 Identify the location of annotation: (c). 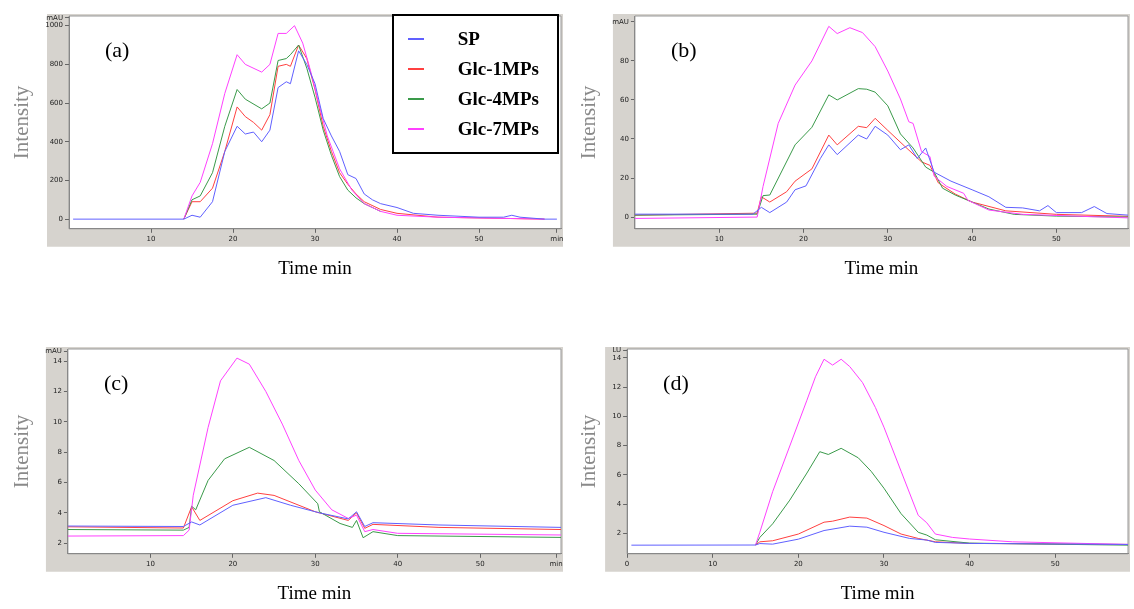
(116, 382).